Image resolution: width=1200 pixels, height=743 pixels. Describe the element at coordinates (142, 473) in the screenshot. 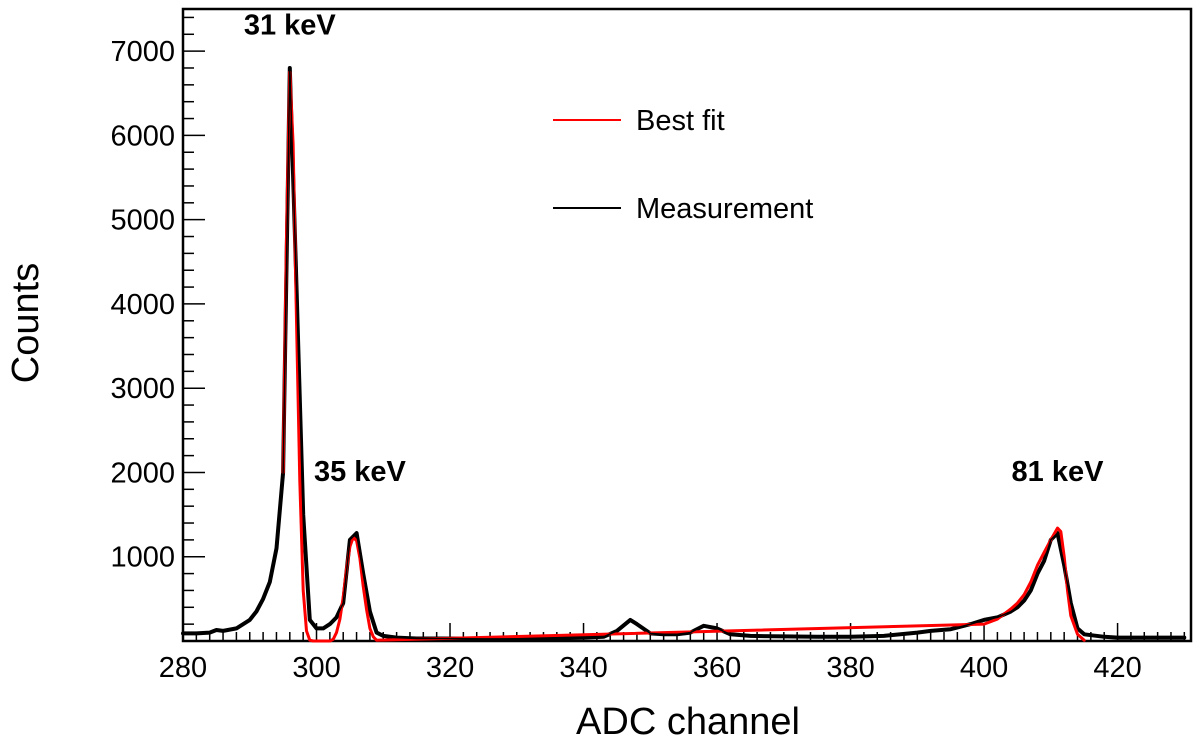

I see `y-tick-label: 2000` at that location.